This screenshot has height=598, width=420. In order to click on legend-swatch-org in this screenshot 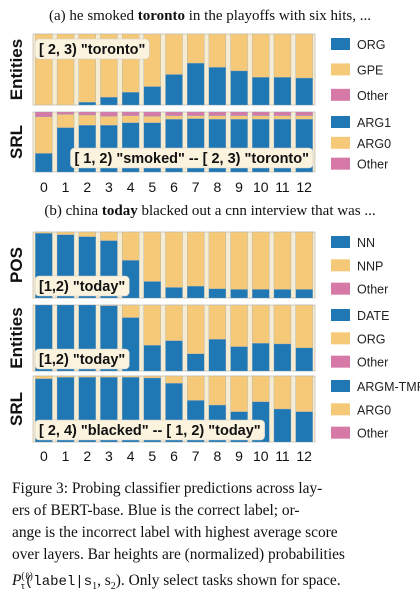, I will do `click(340, 44)`.